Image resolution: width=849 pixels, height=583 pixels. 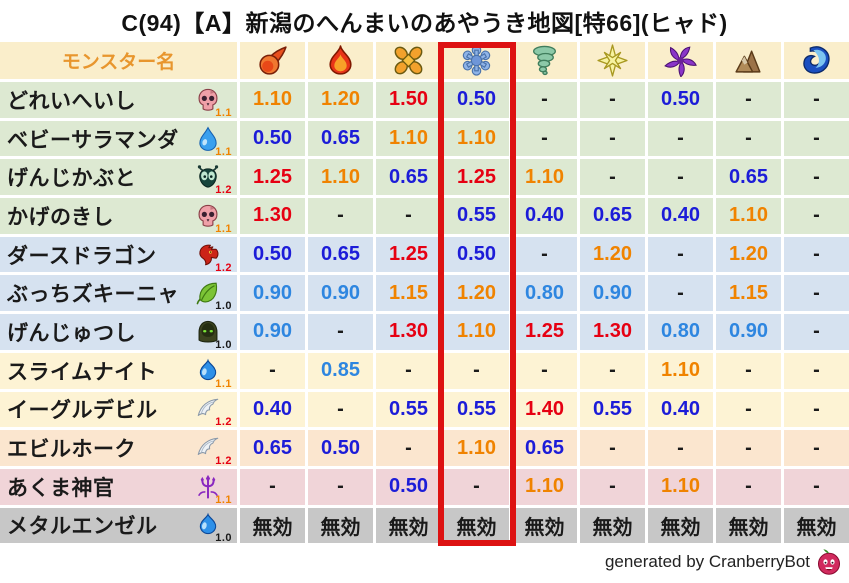 I want to click on resistance-cell: 1.40, so click(x=544, y=409).